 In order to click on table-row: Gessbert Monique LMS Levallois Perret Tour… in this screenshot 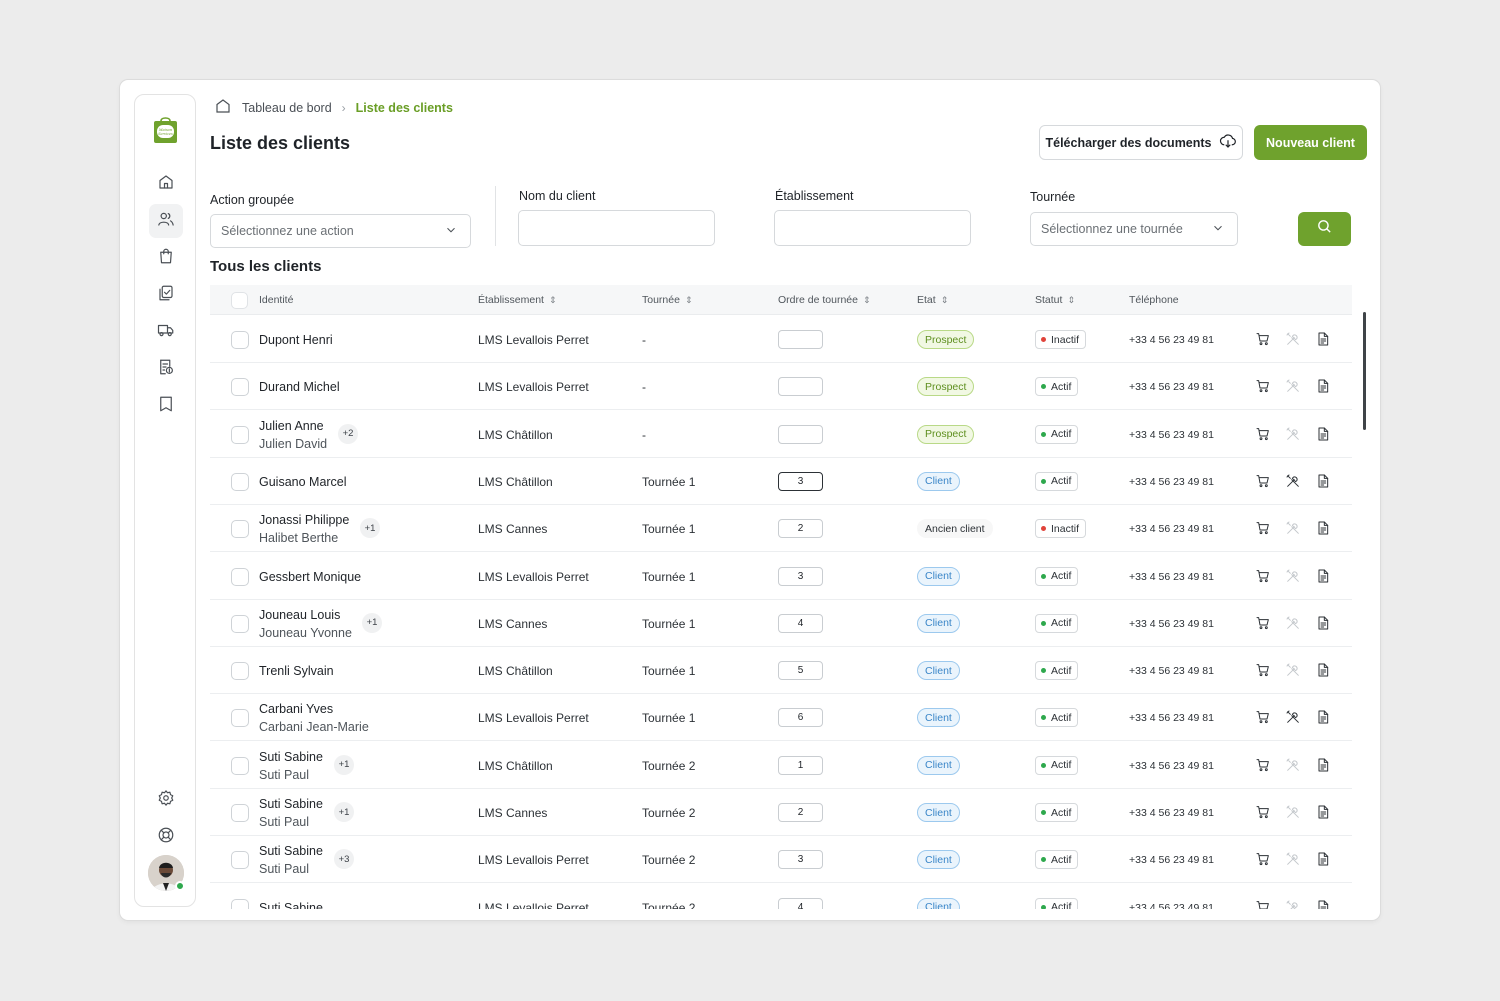, I will do `click(781, 576)`.